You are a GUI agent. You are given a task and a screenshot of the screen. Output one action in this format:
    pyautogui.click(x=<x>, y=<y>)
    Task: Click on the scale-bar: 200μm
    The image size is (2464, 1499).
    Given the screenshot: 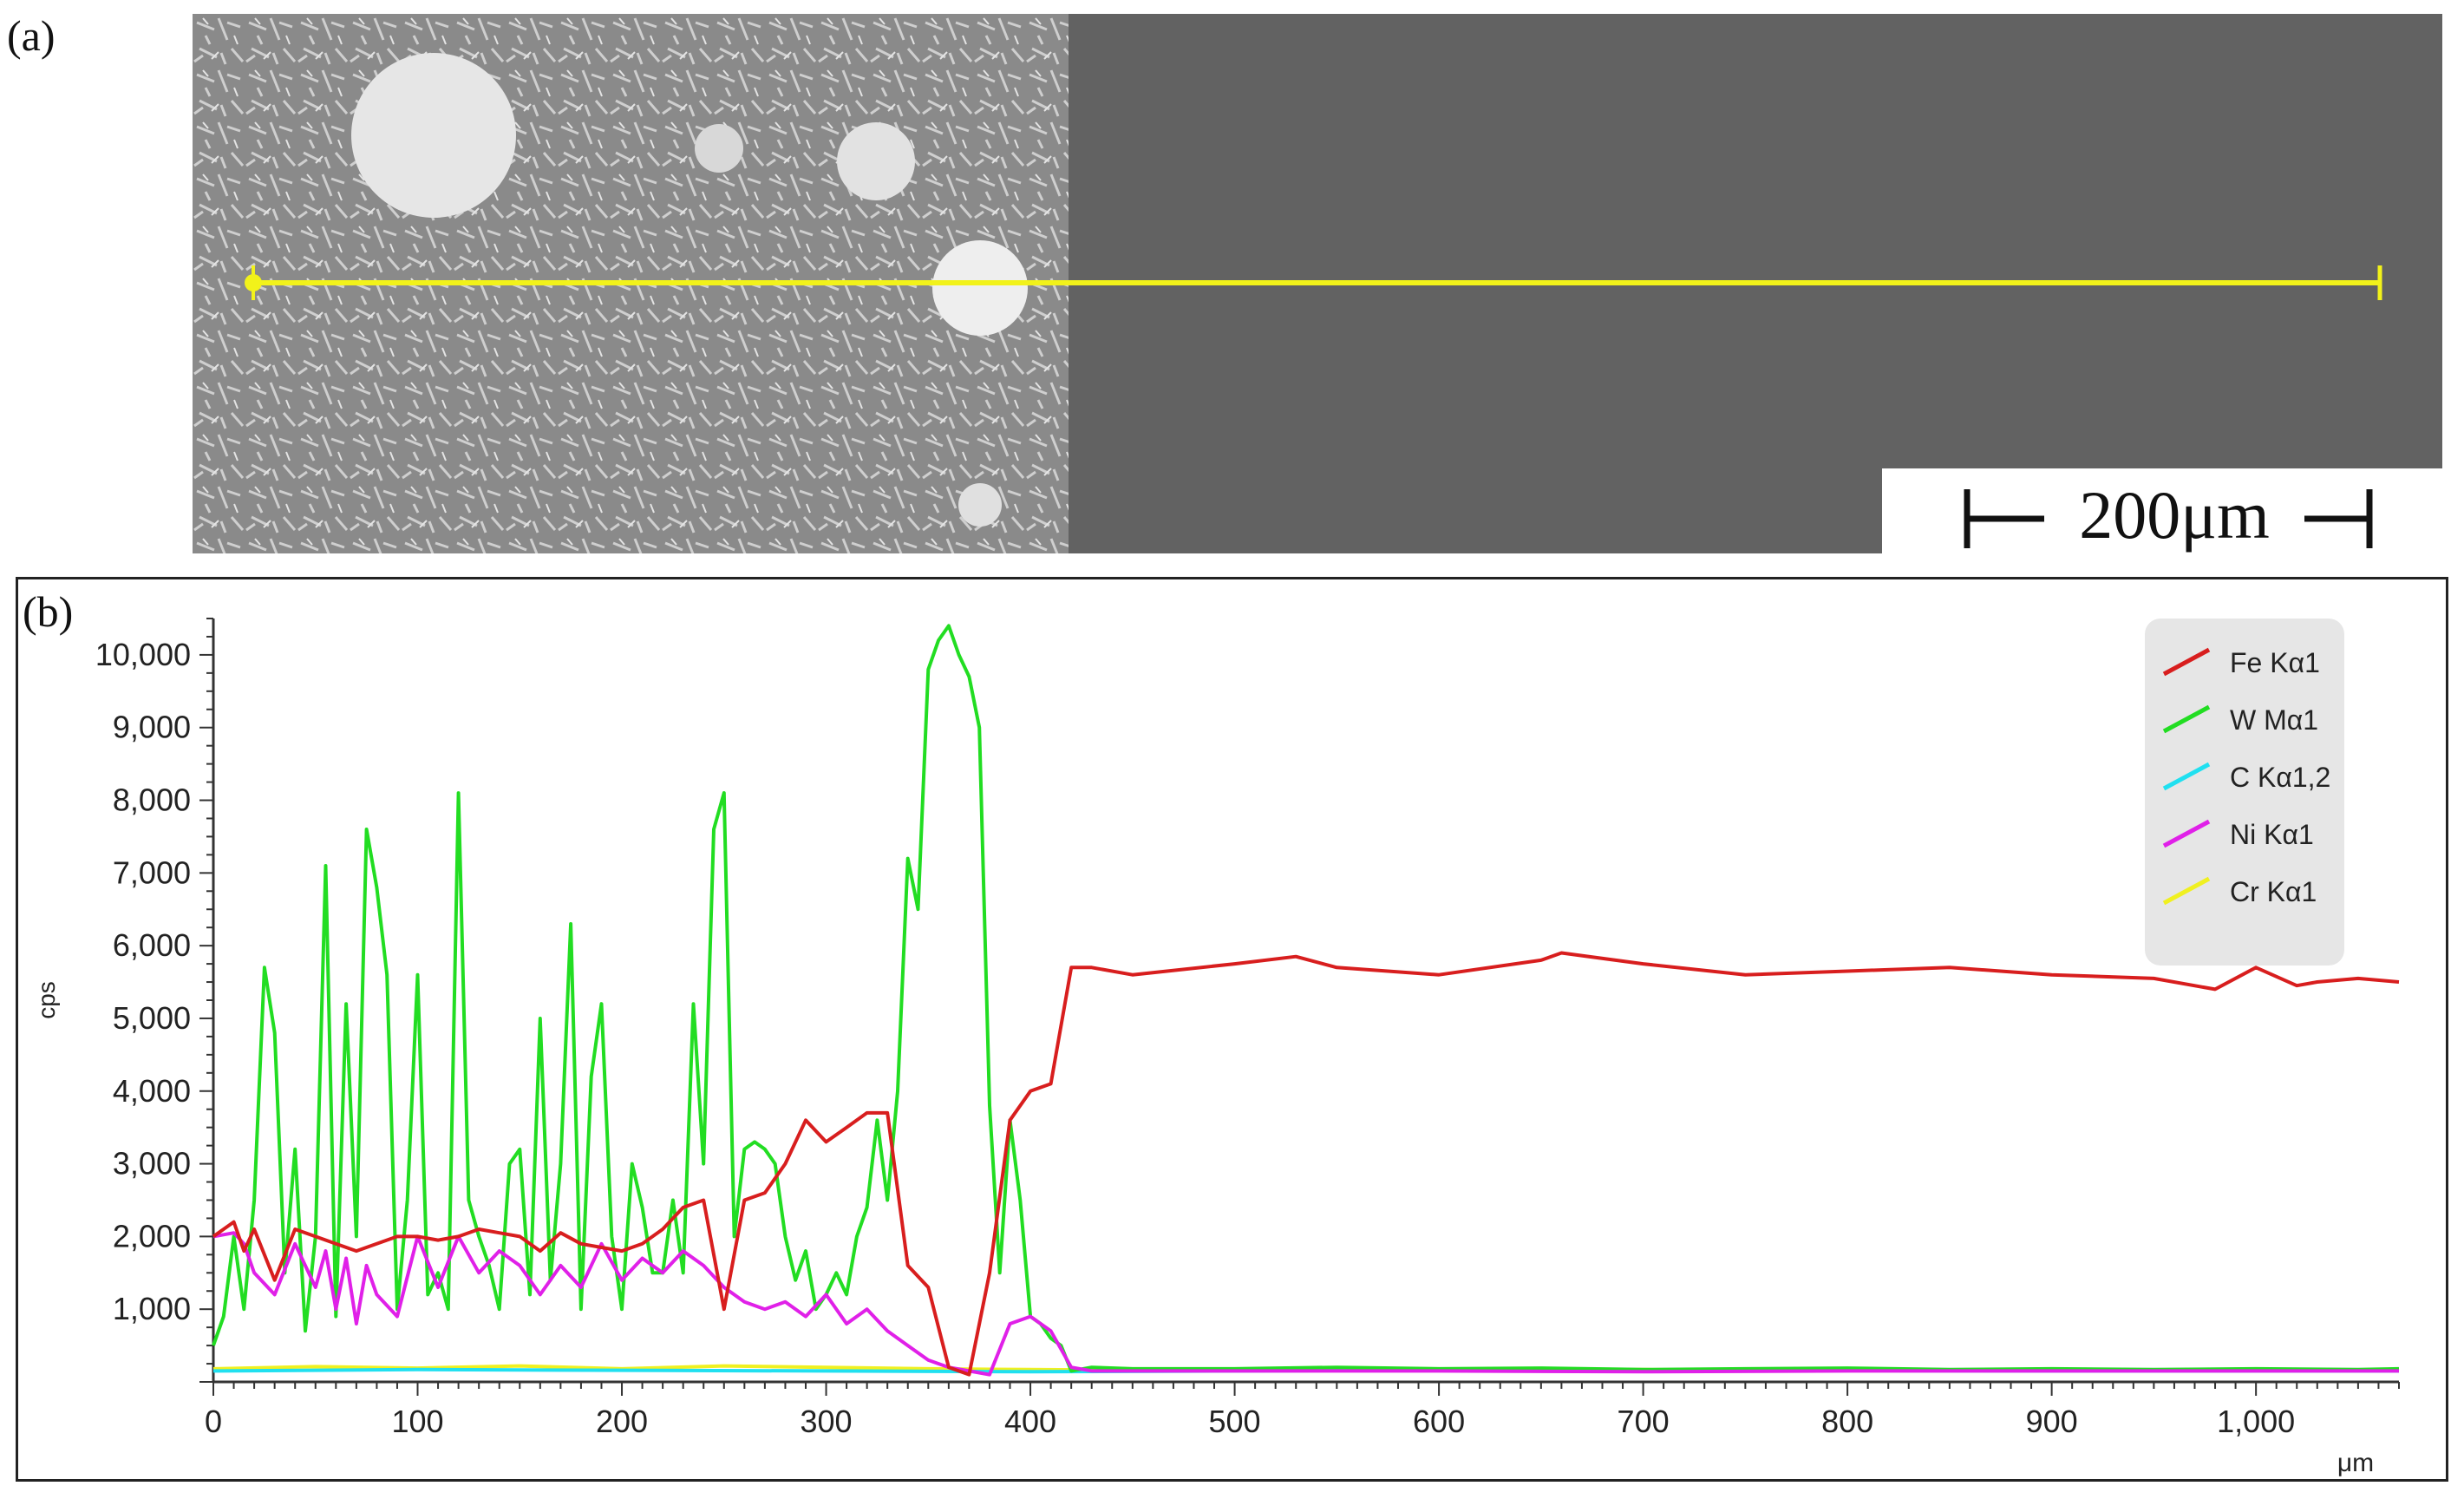 What is the action you would take?
    pyautogui.click(x=2162, y=510)
    